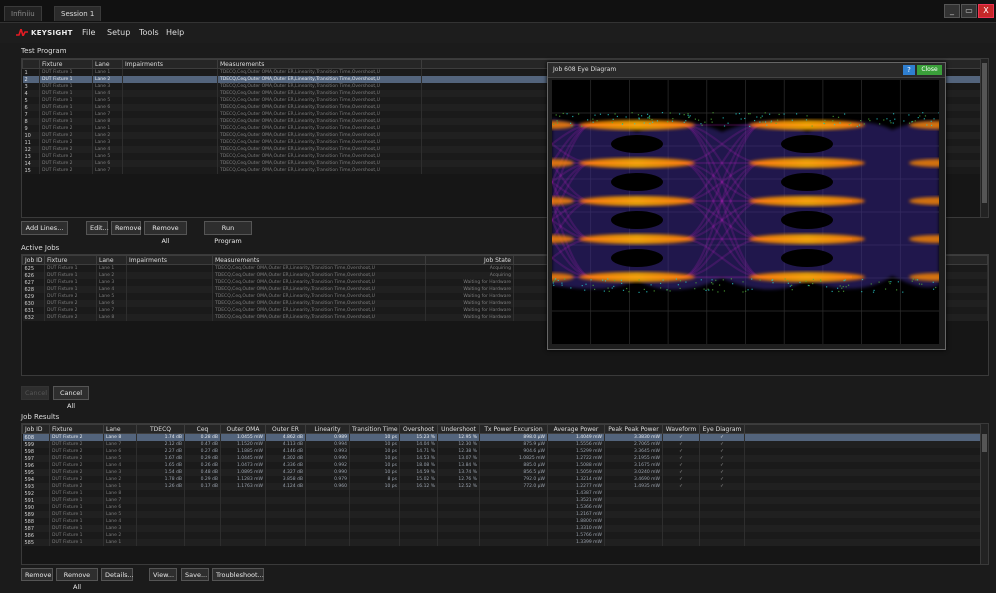  Describe the element at coordinates (374, 429) in the screenshot. I see `col-transition-time: Transition Time` at that location.